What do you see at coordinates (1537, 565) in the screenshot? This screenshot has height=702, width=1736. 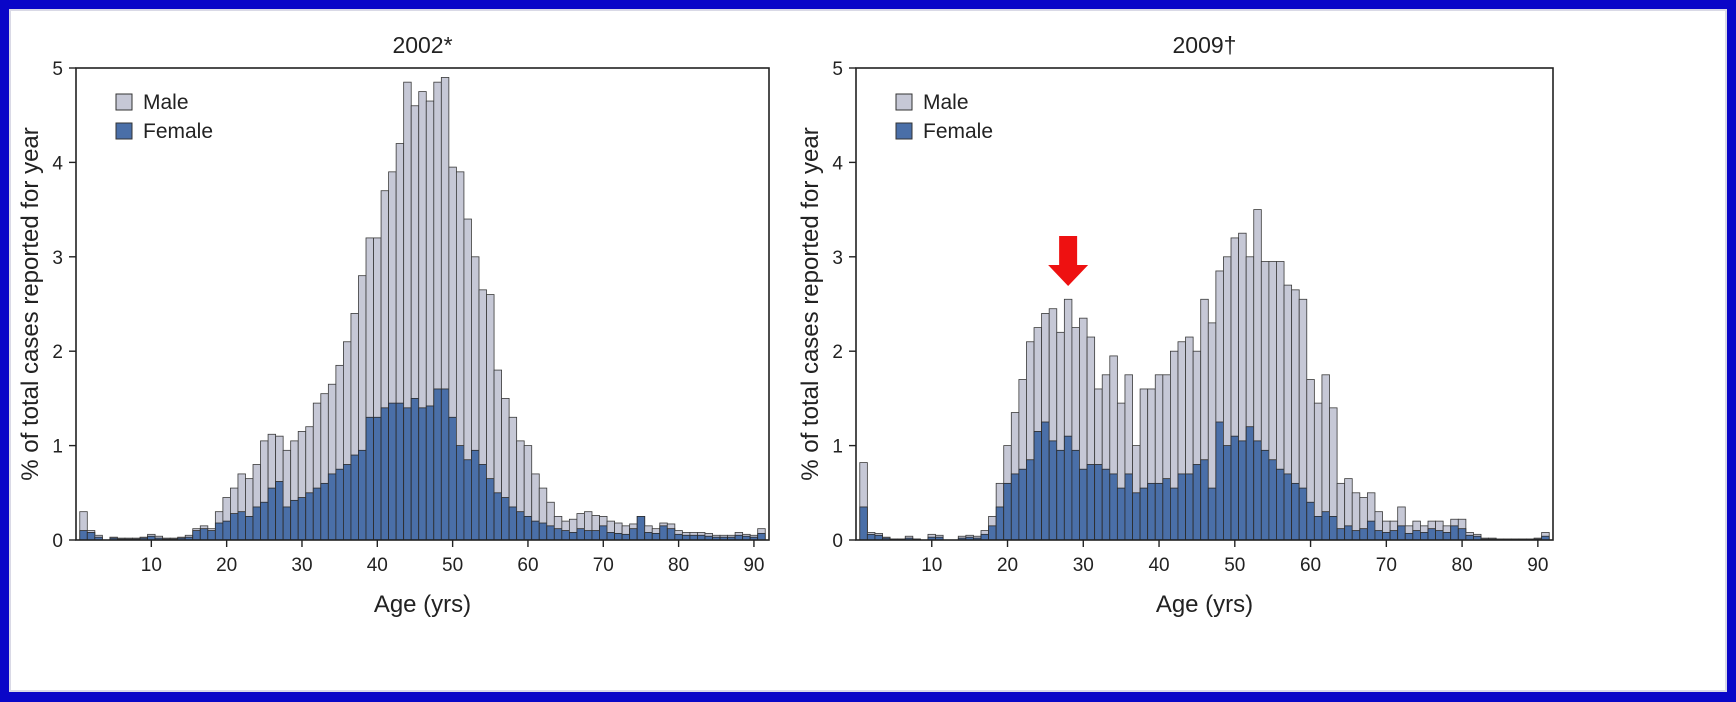 I see `x-tick-label: 90` at bounding box center [1537, 565].